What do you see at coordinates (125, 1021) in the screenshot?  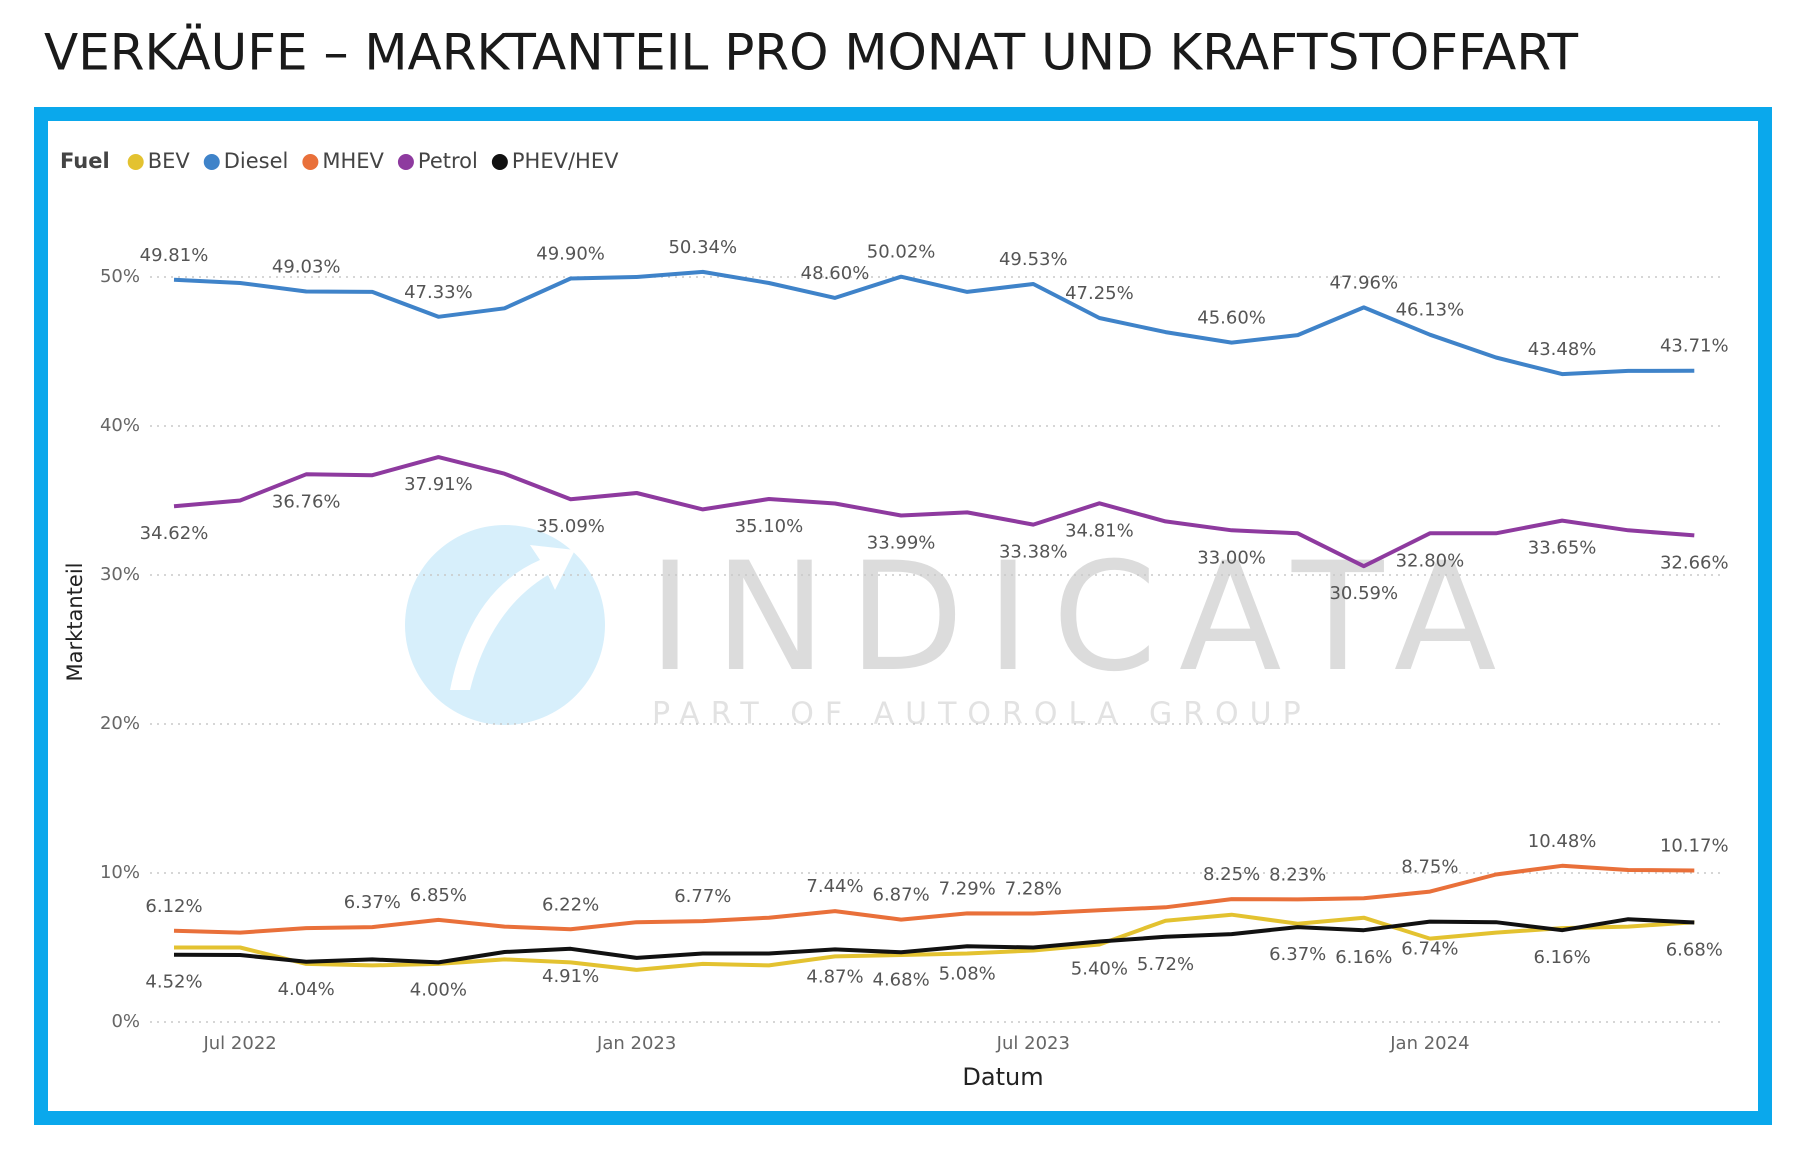 I see `y-tick-label: 0%` at bounding box center [125, 1021].